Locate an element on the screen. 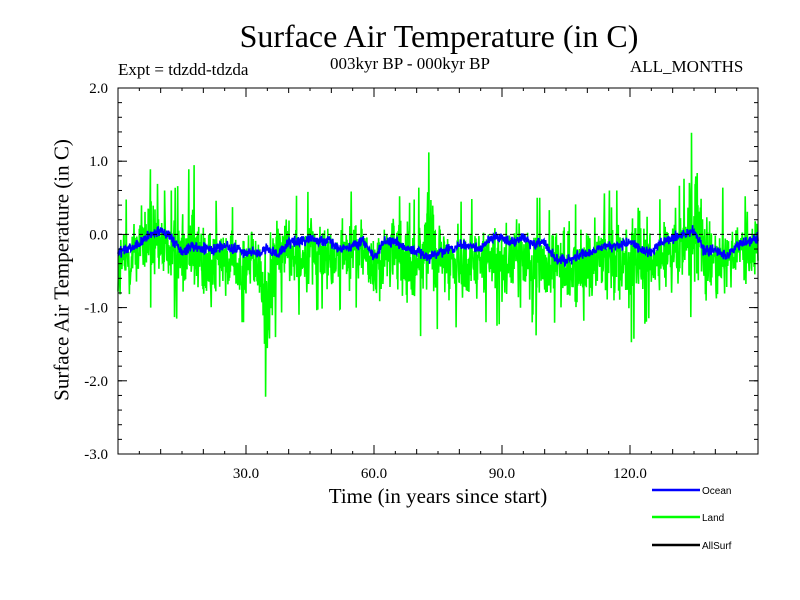 This screenshot has width=800, height=600. x-tick-label: 120.0 is located at coordinates (630, 474).